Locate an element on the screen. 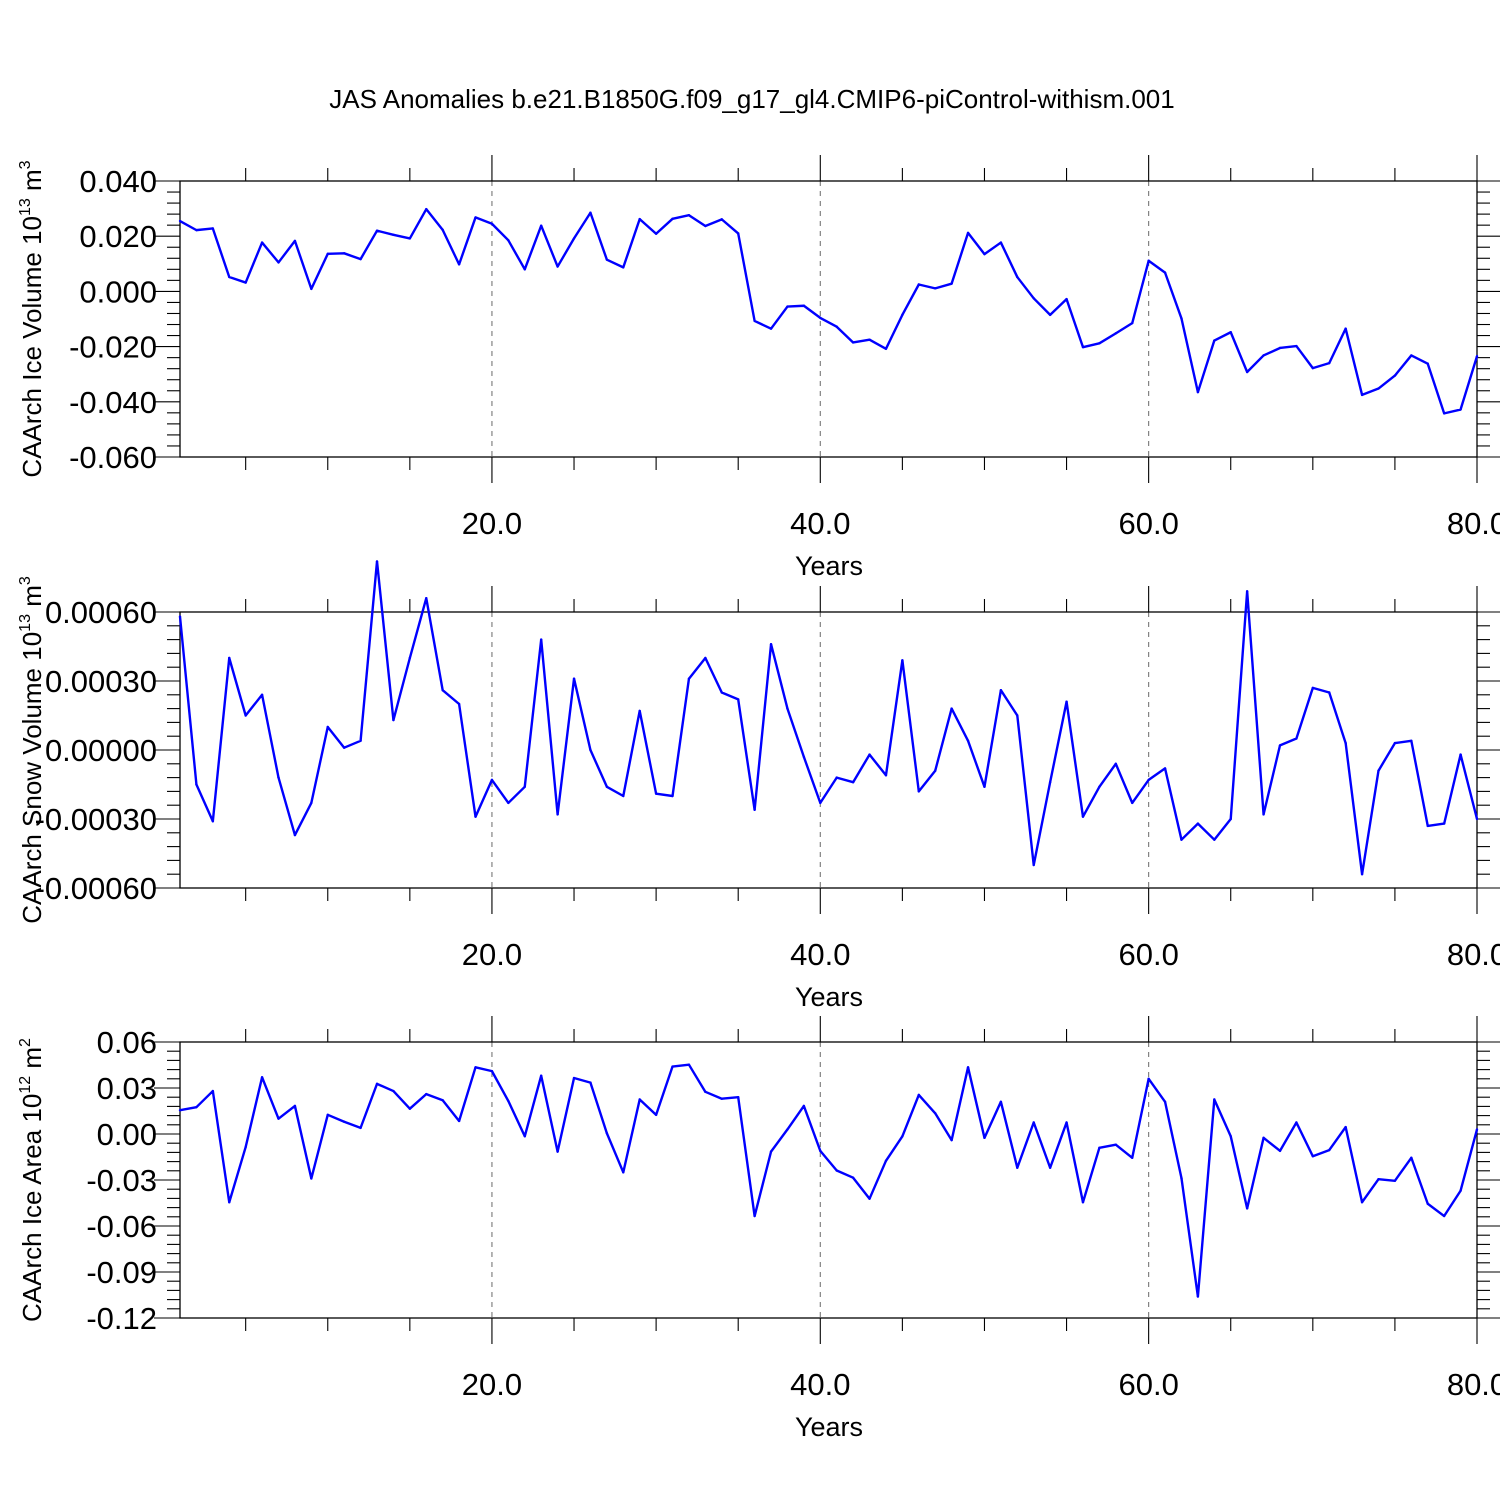 The height and width of the screenshot is (1500, 1500). y-tick-label: 0.06 is located at coordinates (127, 1042).